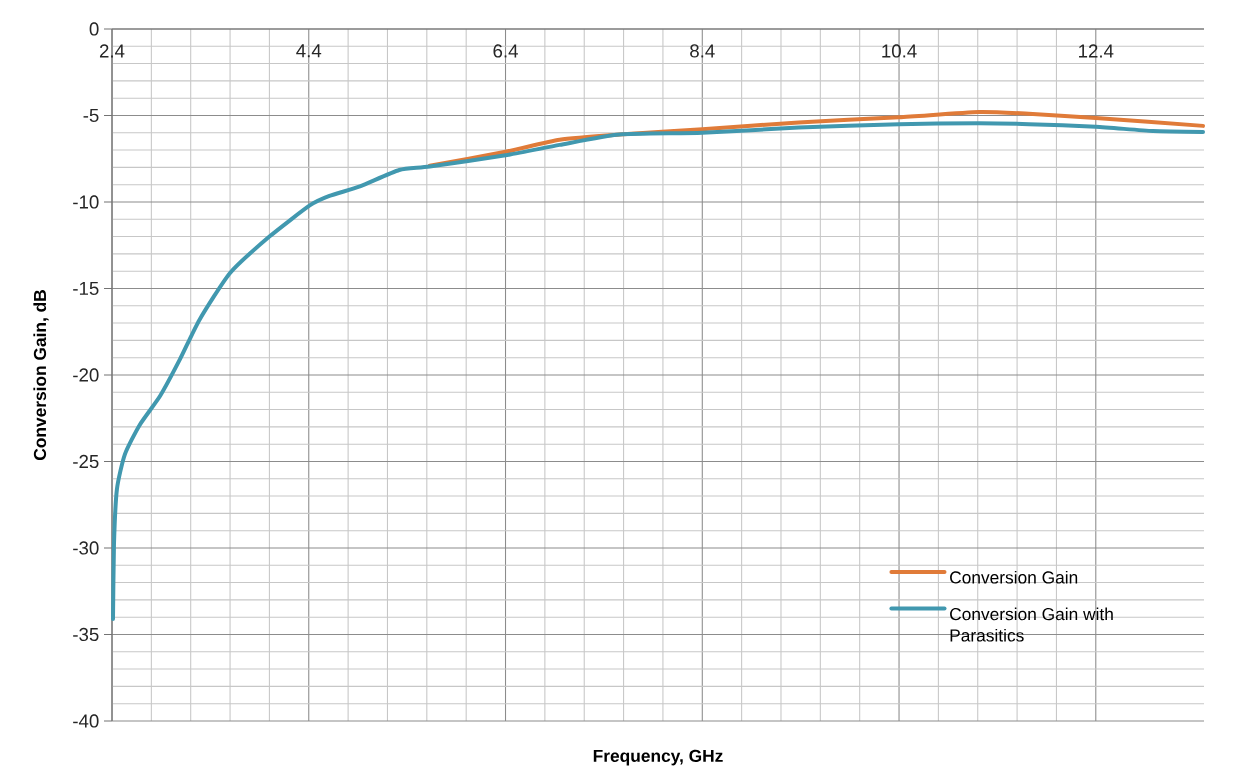 This screenshot has height=770, width=1238. What do you see at coordinates (86, 721) in the screenshot?
I see `y-tick-label: -40` at bounding box center [86, 721].